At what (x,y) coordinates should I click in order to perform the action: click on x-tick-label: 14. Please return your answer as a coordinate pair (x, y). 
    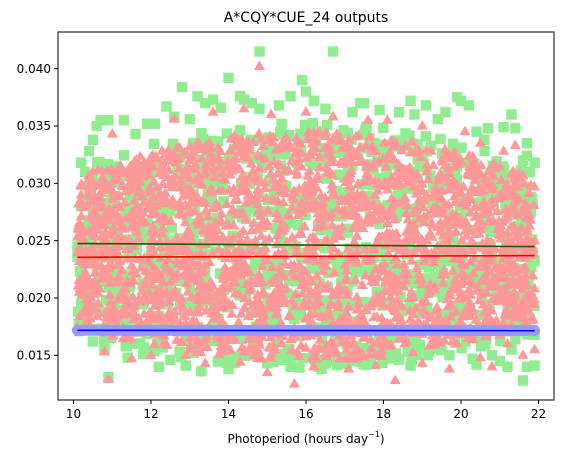
    Looking at the image, I should click on (228, 414).